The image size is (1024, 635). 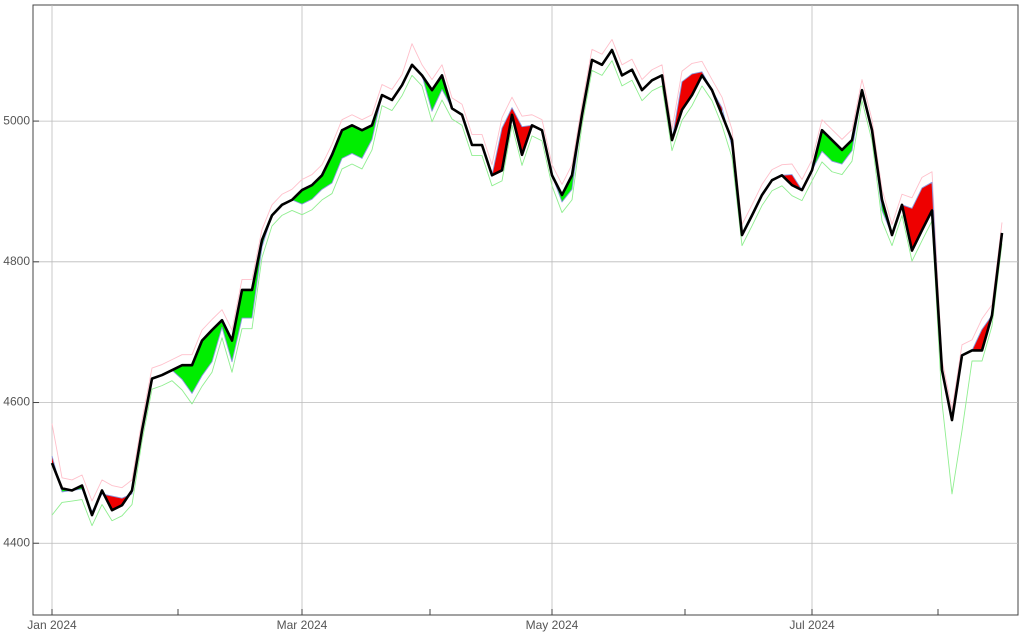 What do you see at coordinates (16, 261) in the screenshot?
I see `y-tick-label: 4800` at bounding box center [16, 261].